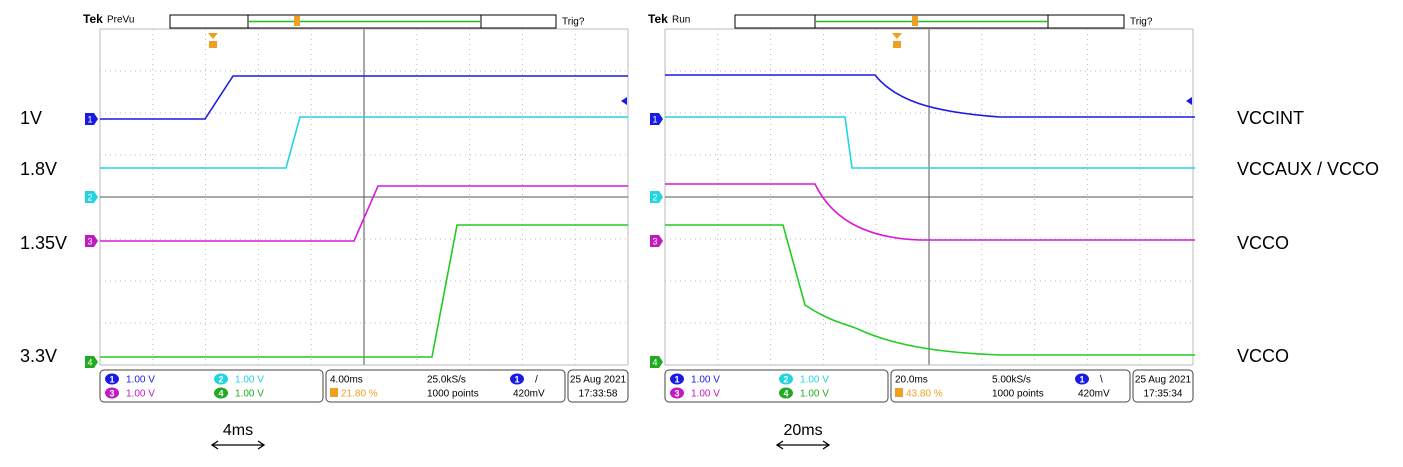  What do you see at coordinates (38, 169) in the screenshot?
I see `voltage-label: 1.8V` at bounding box center [38, 169].